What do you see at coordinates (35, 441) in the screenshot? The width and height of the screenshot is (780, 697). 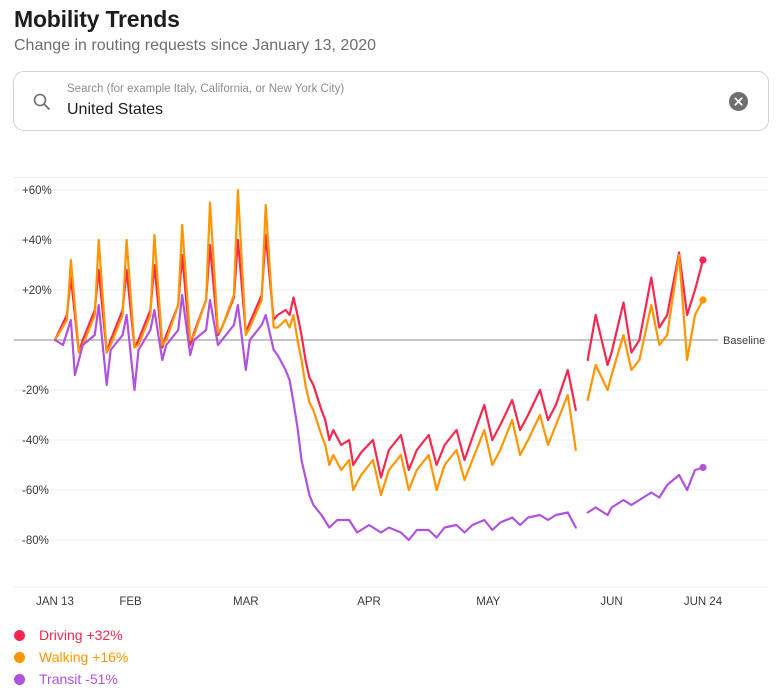 I see `y-tick-label: -40%` at bounding box center [35, 441].